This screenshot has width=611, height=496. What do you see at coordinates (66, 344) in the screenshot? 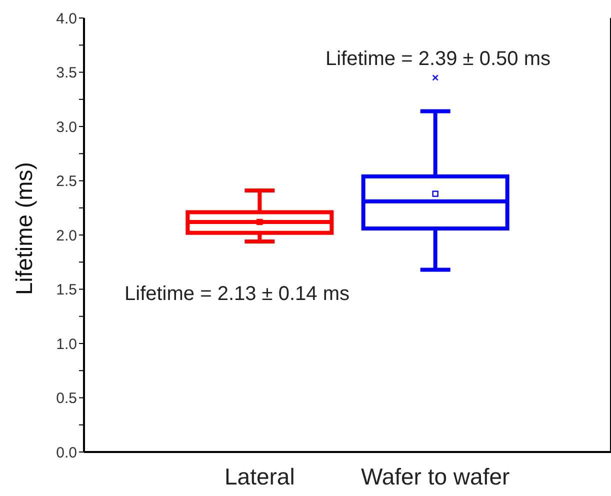
I see `y-tick-label: 1.0` at bounding box center [66, 344].